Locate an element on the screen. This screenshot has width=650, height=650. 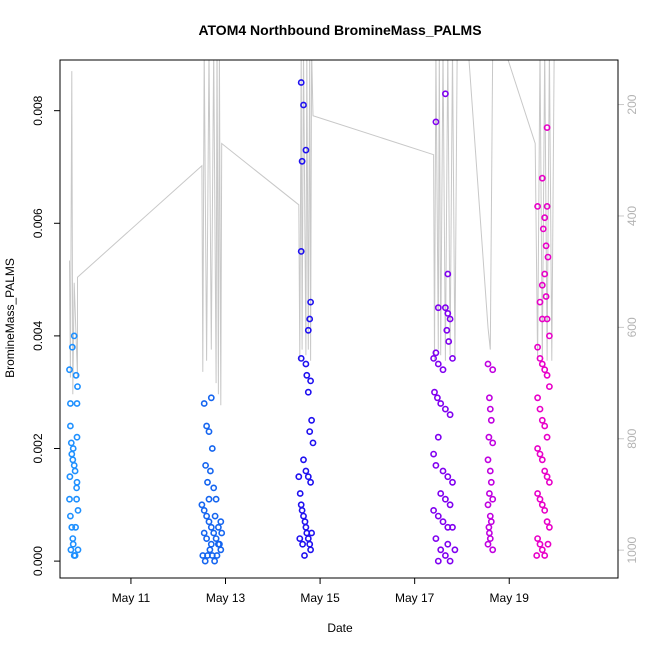
y-tick-label: 0.008 is located at coordinates (38, 110).